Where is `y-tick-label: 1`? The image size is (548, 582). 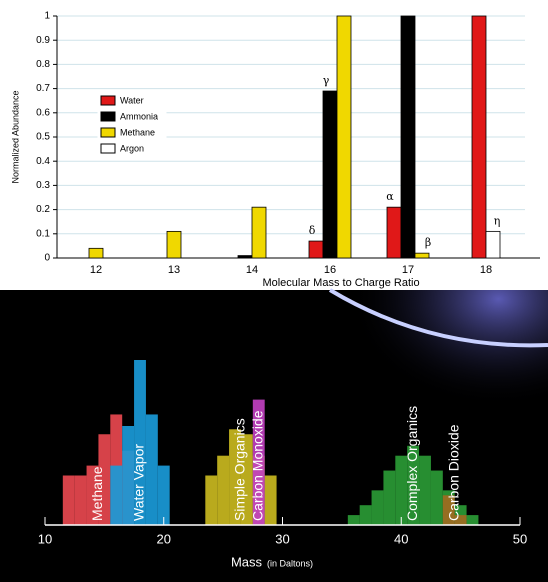 y-tick-label: 1 is located at coordinates (47, 16).